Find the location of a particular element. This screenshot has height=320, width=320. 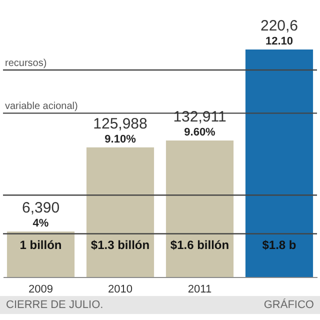

annotation: 6,390 is located at coordinates (41, 208).